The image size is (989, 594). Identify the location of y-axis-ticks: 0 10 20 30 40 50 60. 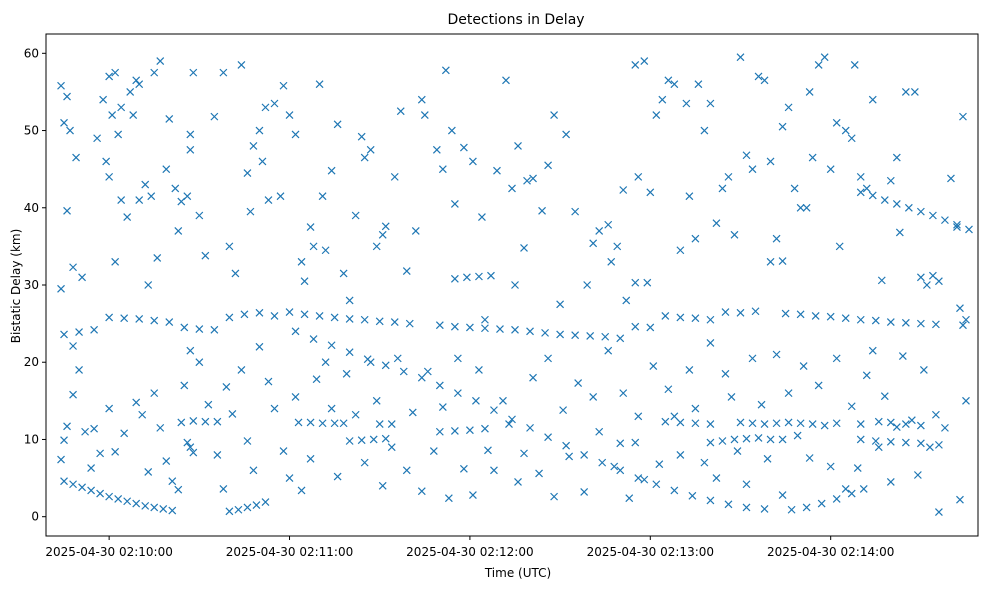
(35, 285).